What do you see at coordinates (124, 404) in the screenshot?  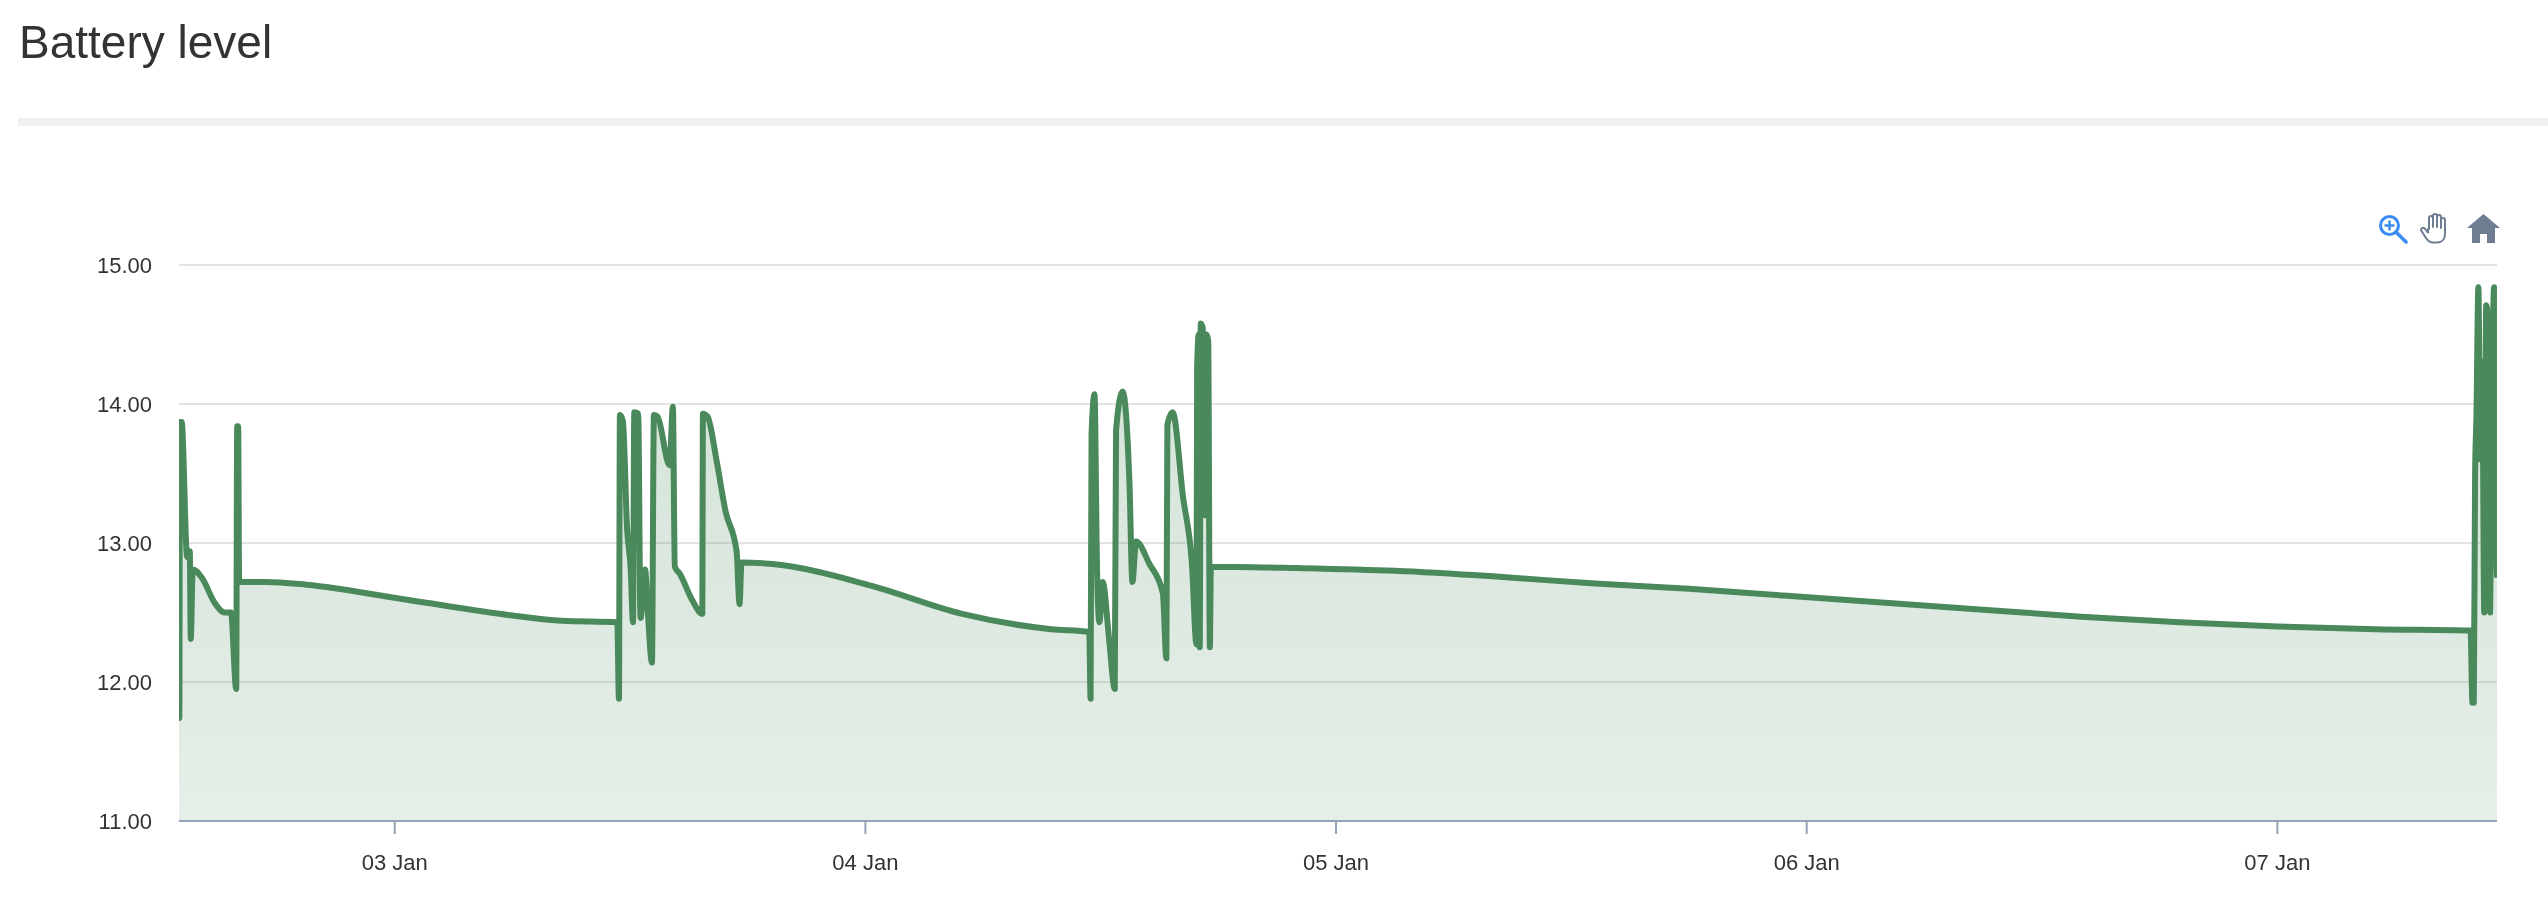 I see `y-tick-label: 14.00` at bounding box center [124, 404].